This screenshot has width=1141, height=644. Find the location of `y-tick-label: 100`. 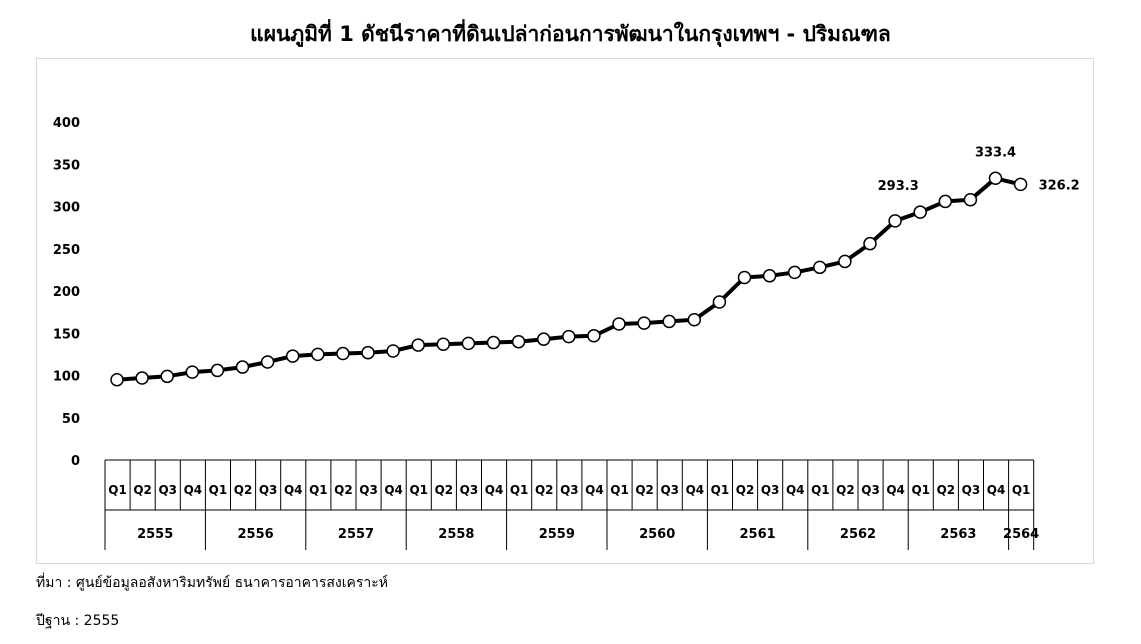

y-tick-label: 100 is located at coordinates (66, 377).